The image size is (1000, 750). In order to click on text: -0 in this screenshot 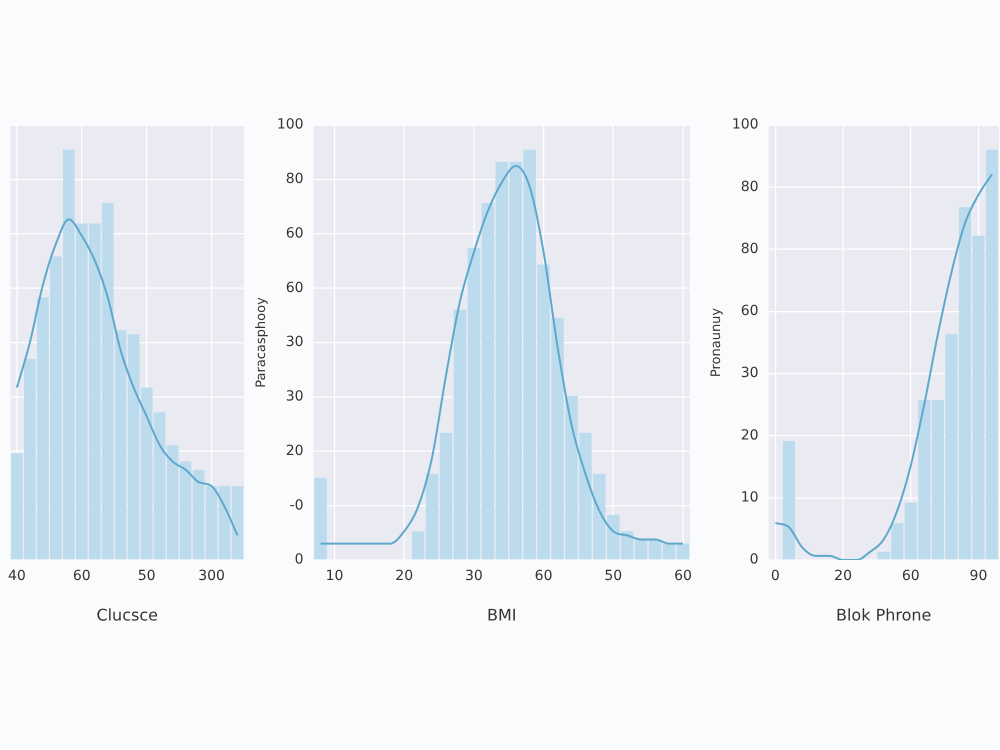, I will do `click(297, 505)`.